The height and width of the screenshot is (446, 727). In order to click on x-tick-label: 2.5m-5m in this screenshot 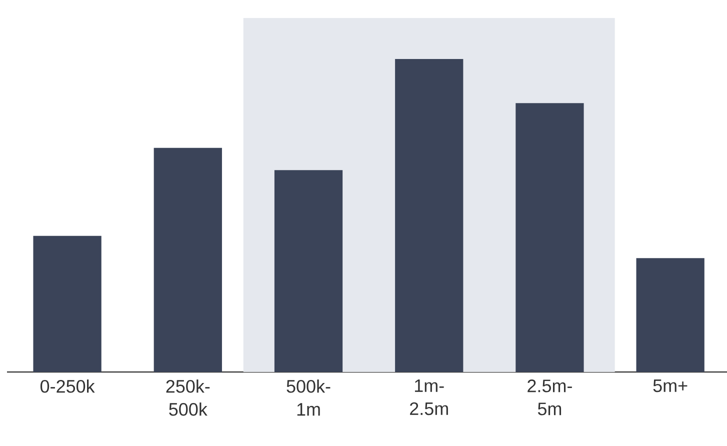, I will do `click(550, 398)`.